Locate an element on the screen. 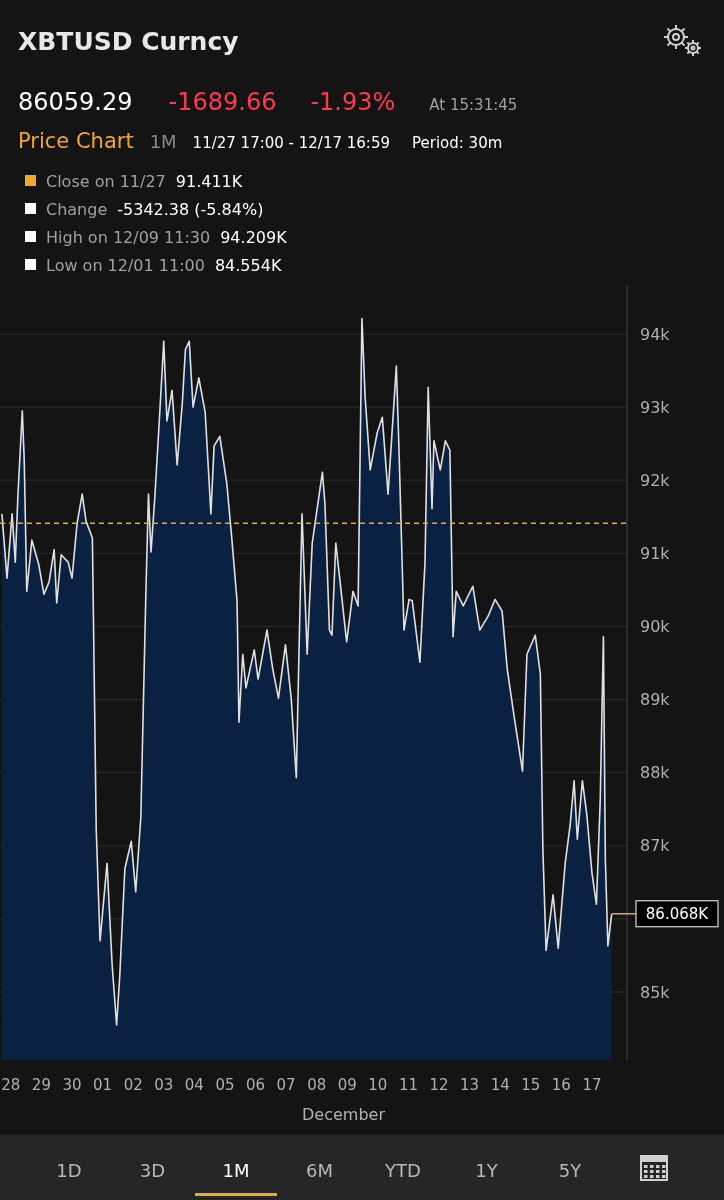 The width and height of the screenshot is (724, 1200). x-tick-label: 10 is located at coordinates (378, 1085).